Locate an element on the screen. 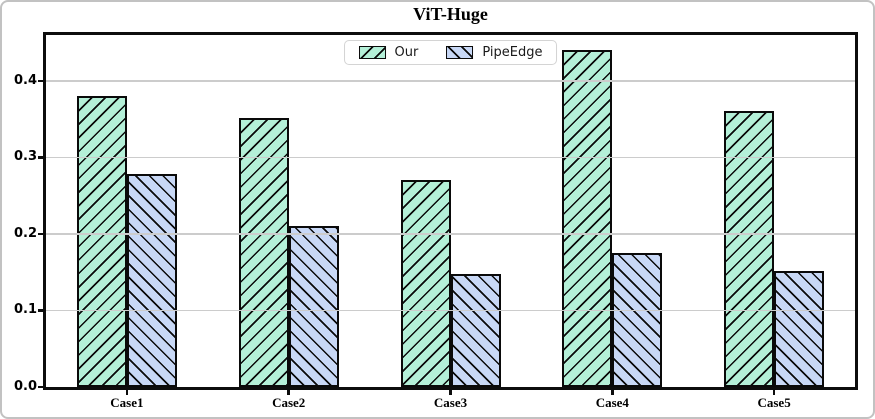 This screenshot has height=419, width=875. legend-label-our: Our is located at coordinates (406, 52).